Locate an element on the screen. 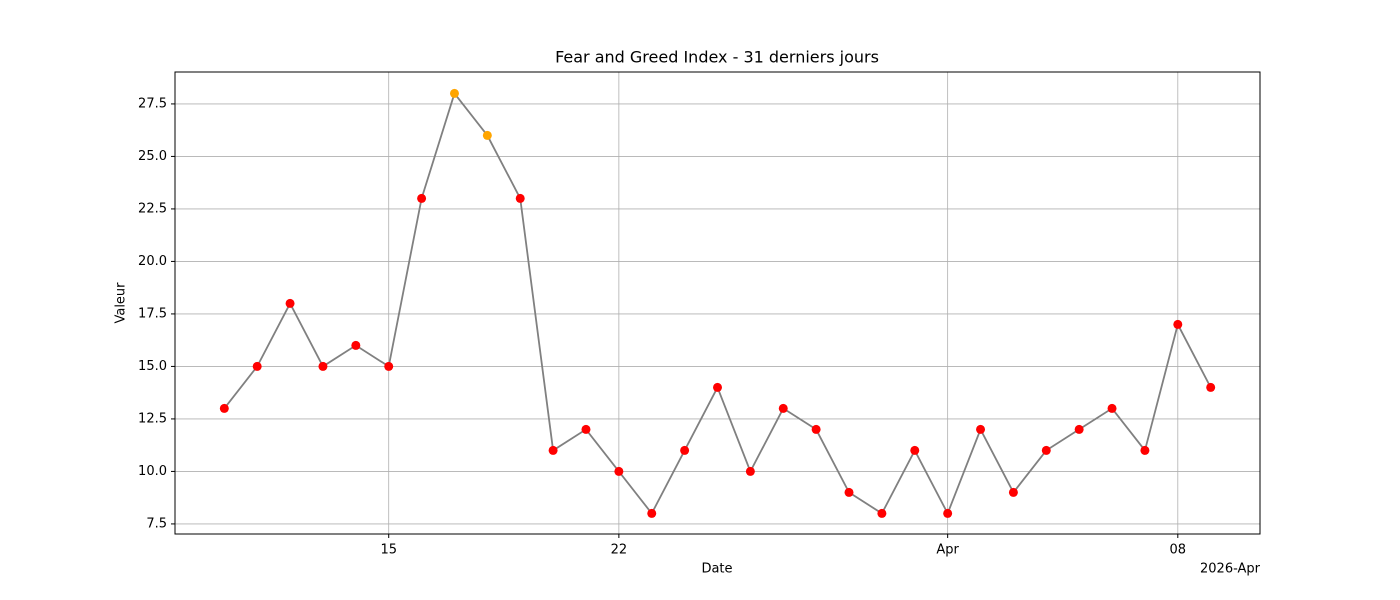 This screenshot has width=1400, height=600. y-tick-label: 7.5 is located at coordinates (156, 523).